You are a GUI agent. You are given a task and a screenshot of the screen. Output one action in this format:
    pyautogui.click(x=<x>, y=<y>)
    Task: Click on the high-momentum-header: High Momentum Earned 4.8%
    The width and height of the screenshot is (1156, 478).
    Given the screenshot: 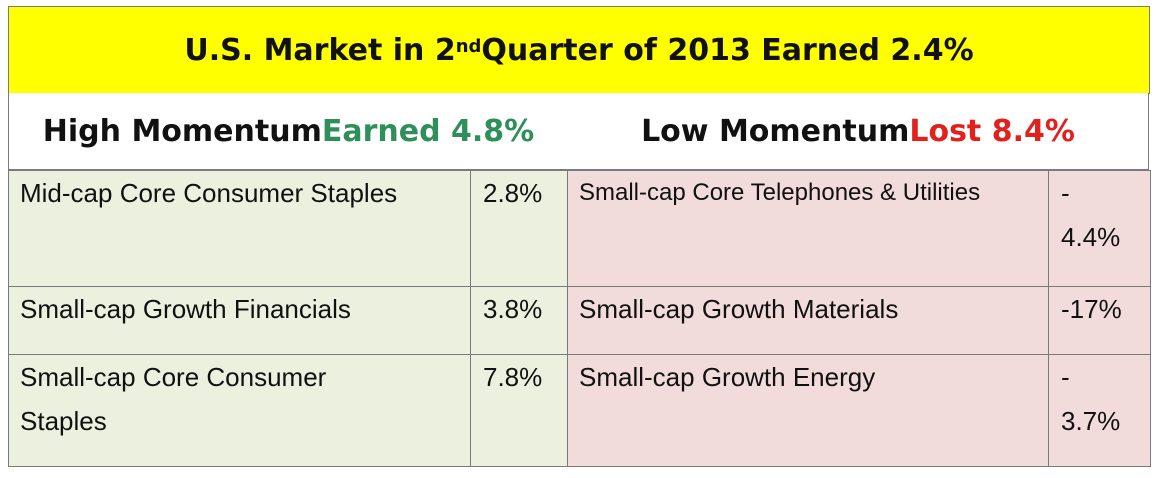 What is the action you would take?
    pyautogui.click(x=288, y=131)
    